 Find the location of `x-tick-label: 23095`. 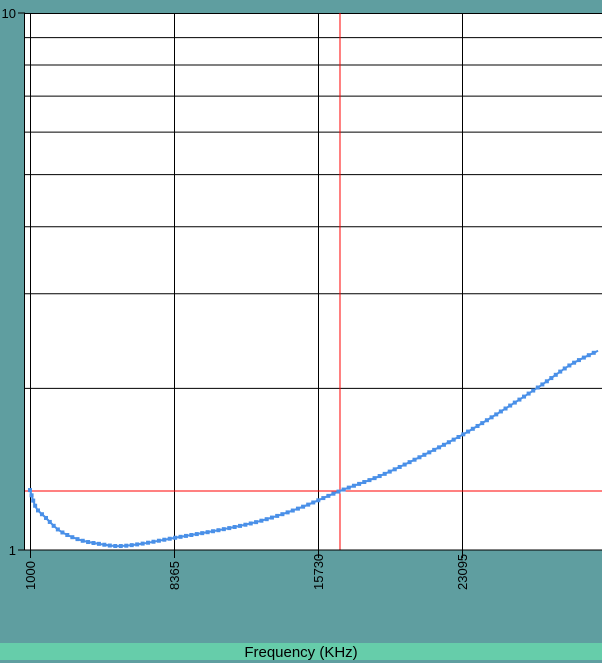

x-tick-label: 23095 is located at coordinates (462, 572).